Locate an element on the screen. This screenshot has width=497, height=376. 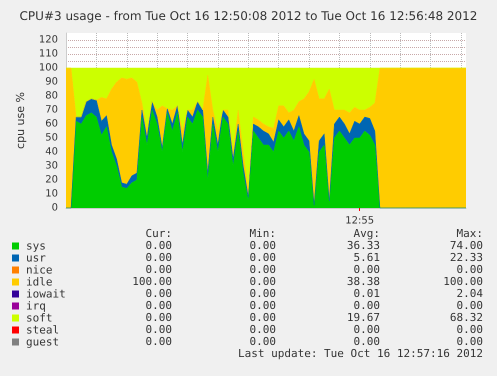
chart-title: CPU#3 usage - from Tue Oct 16 12:50:08 2012 to Tue Oct 16 12:56:48 2012 is located at coordinates (249, 16).